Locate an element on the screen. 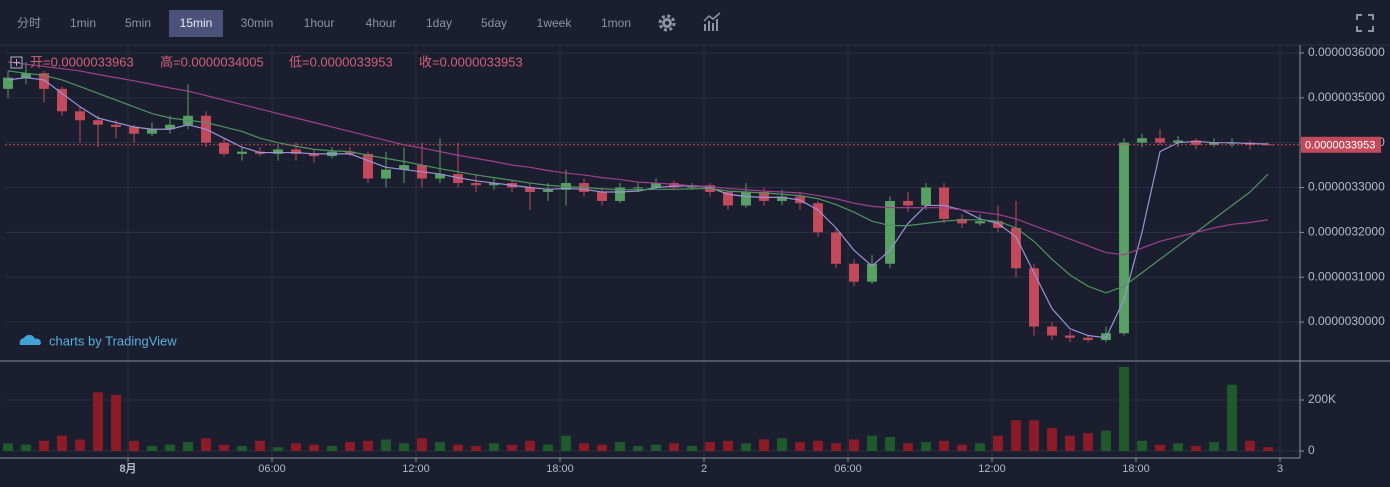 This screenshot has width=1390, height=487. legend-toggle is located at coordinates (16, 62).